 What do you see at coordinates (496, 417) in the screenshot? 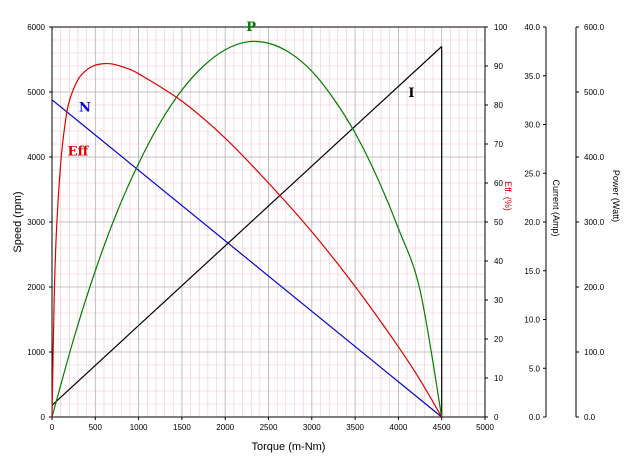
I see `eff-tick-label: 0` at bounding box center [496, 417].